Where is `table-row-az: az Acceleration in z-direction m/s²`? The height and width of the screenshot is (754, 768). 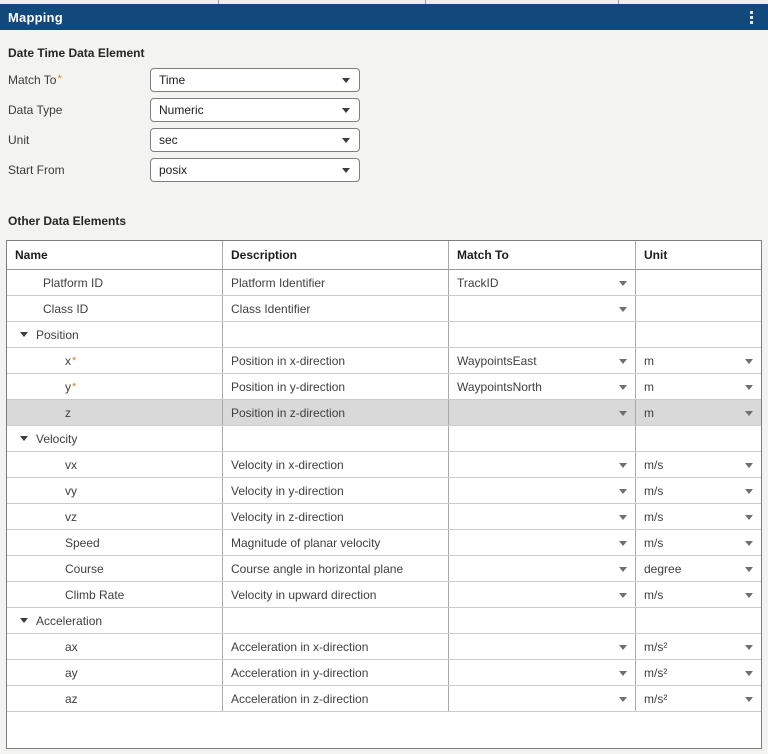 table-row-az: az Acceleration in z-direction m/s² is located at coordinates (384, 699).